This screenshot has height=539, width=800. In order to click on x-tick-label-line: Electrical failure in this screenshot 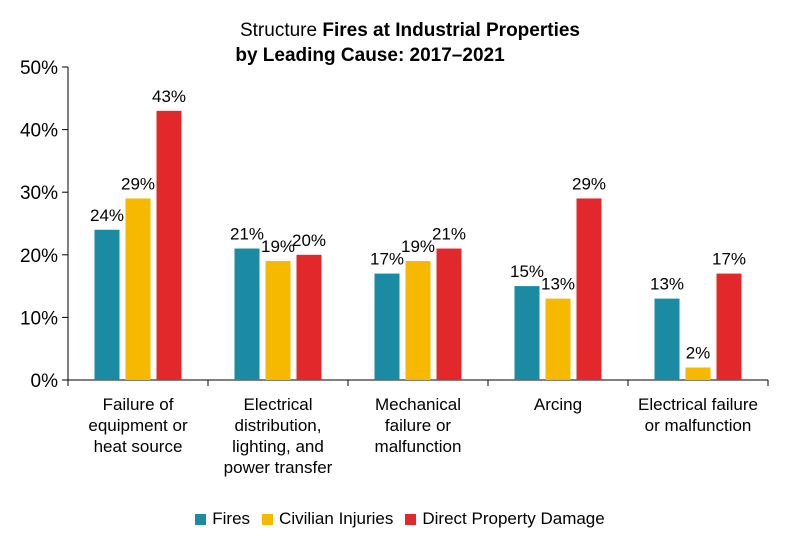, I will do `click(698, 404)`.